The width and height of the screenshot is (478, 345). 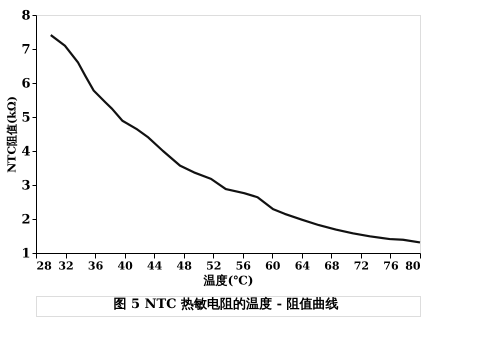 What do you see at coordinates (228, 281) in the screenshot?
I see `x-axis-title: 温度(℃)` at bounding box center [228, 281].